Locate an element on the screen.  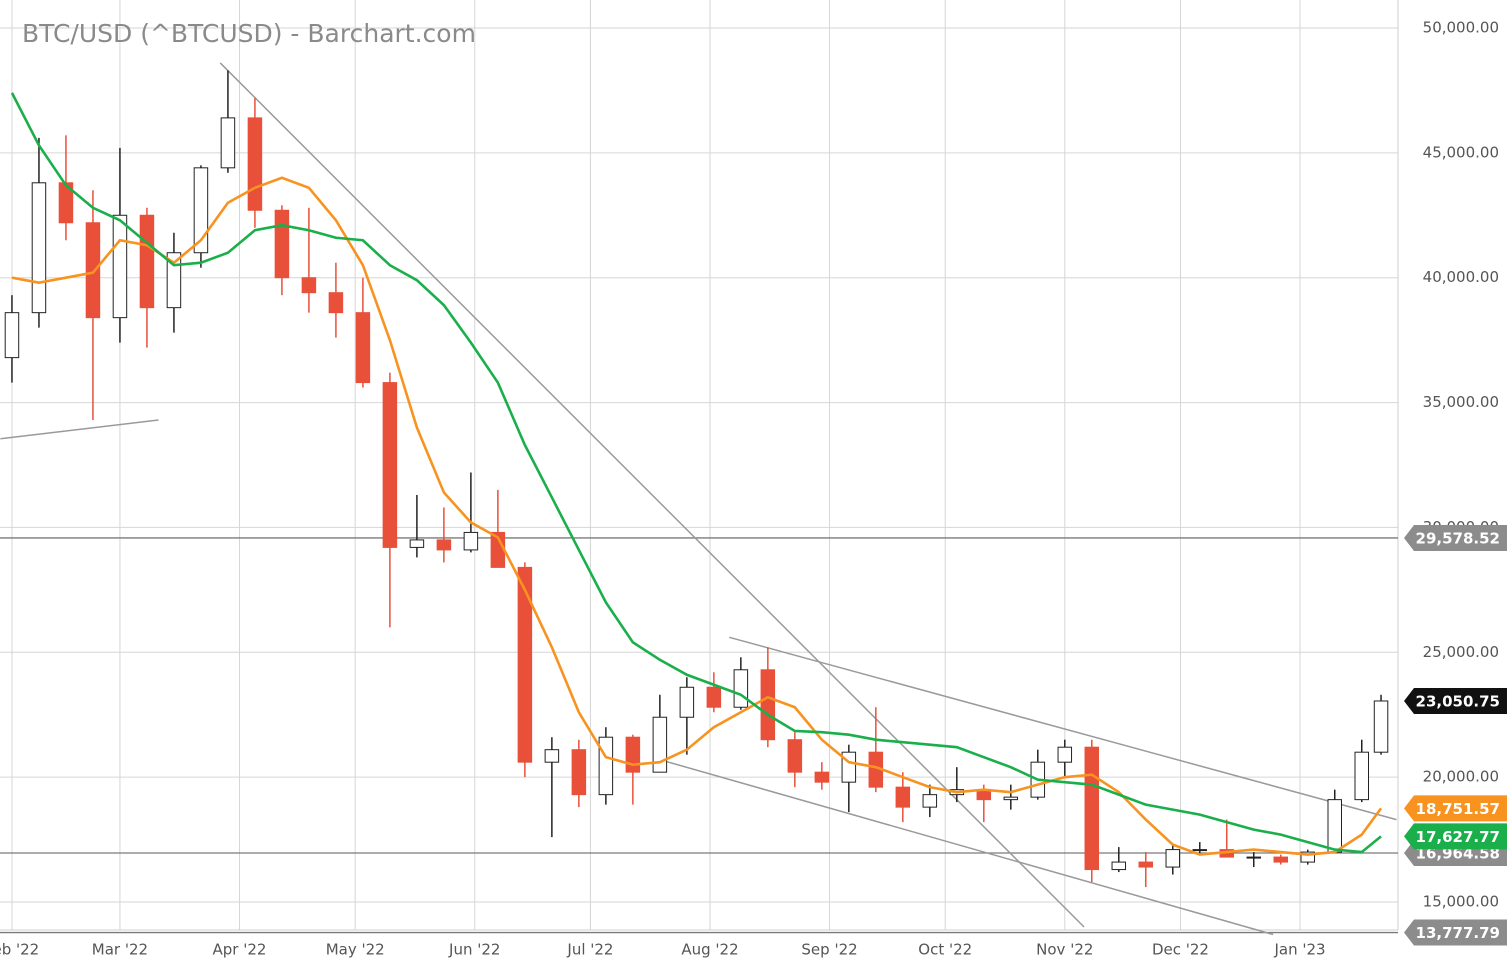
price-label: 13,777.79 is located at coordinates (1458, 933).